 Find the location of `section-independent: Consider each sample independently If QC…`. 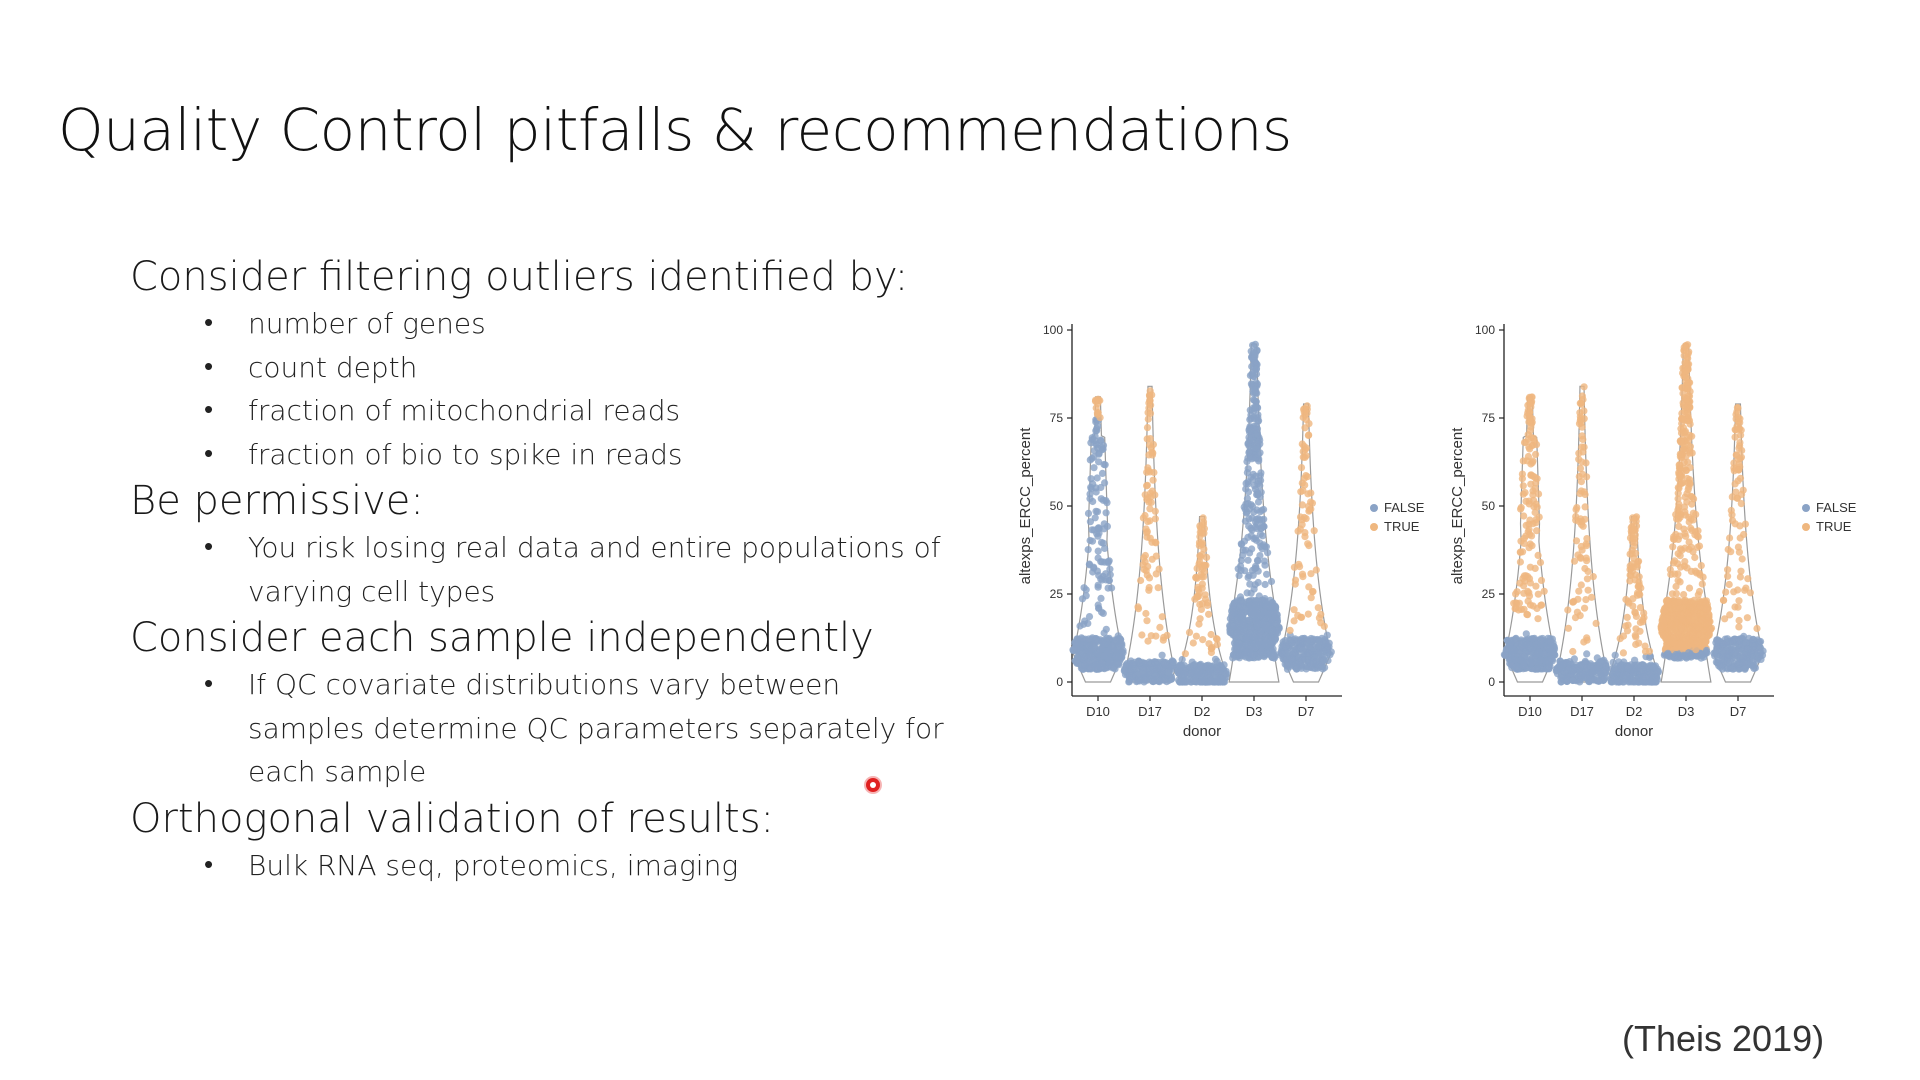

section-independent: Consider each sample independently If QC… is located at coordinates (540, 703).